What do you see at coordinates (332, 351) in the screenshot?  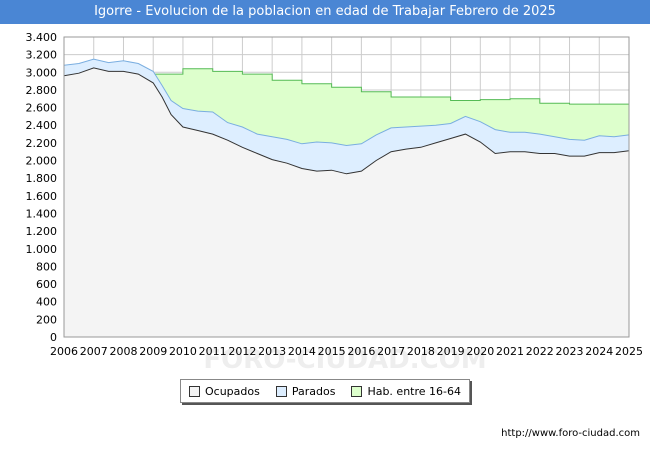 I see `x-tick-label: 2015` at bounding box center [332, 351].